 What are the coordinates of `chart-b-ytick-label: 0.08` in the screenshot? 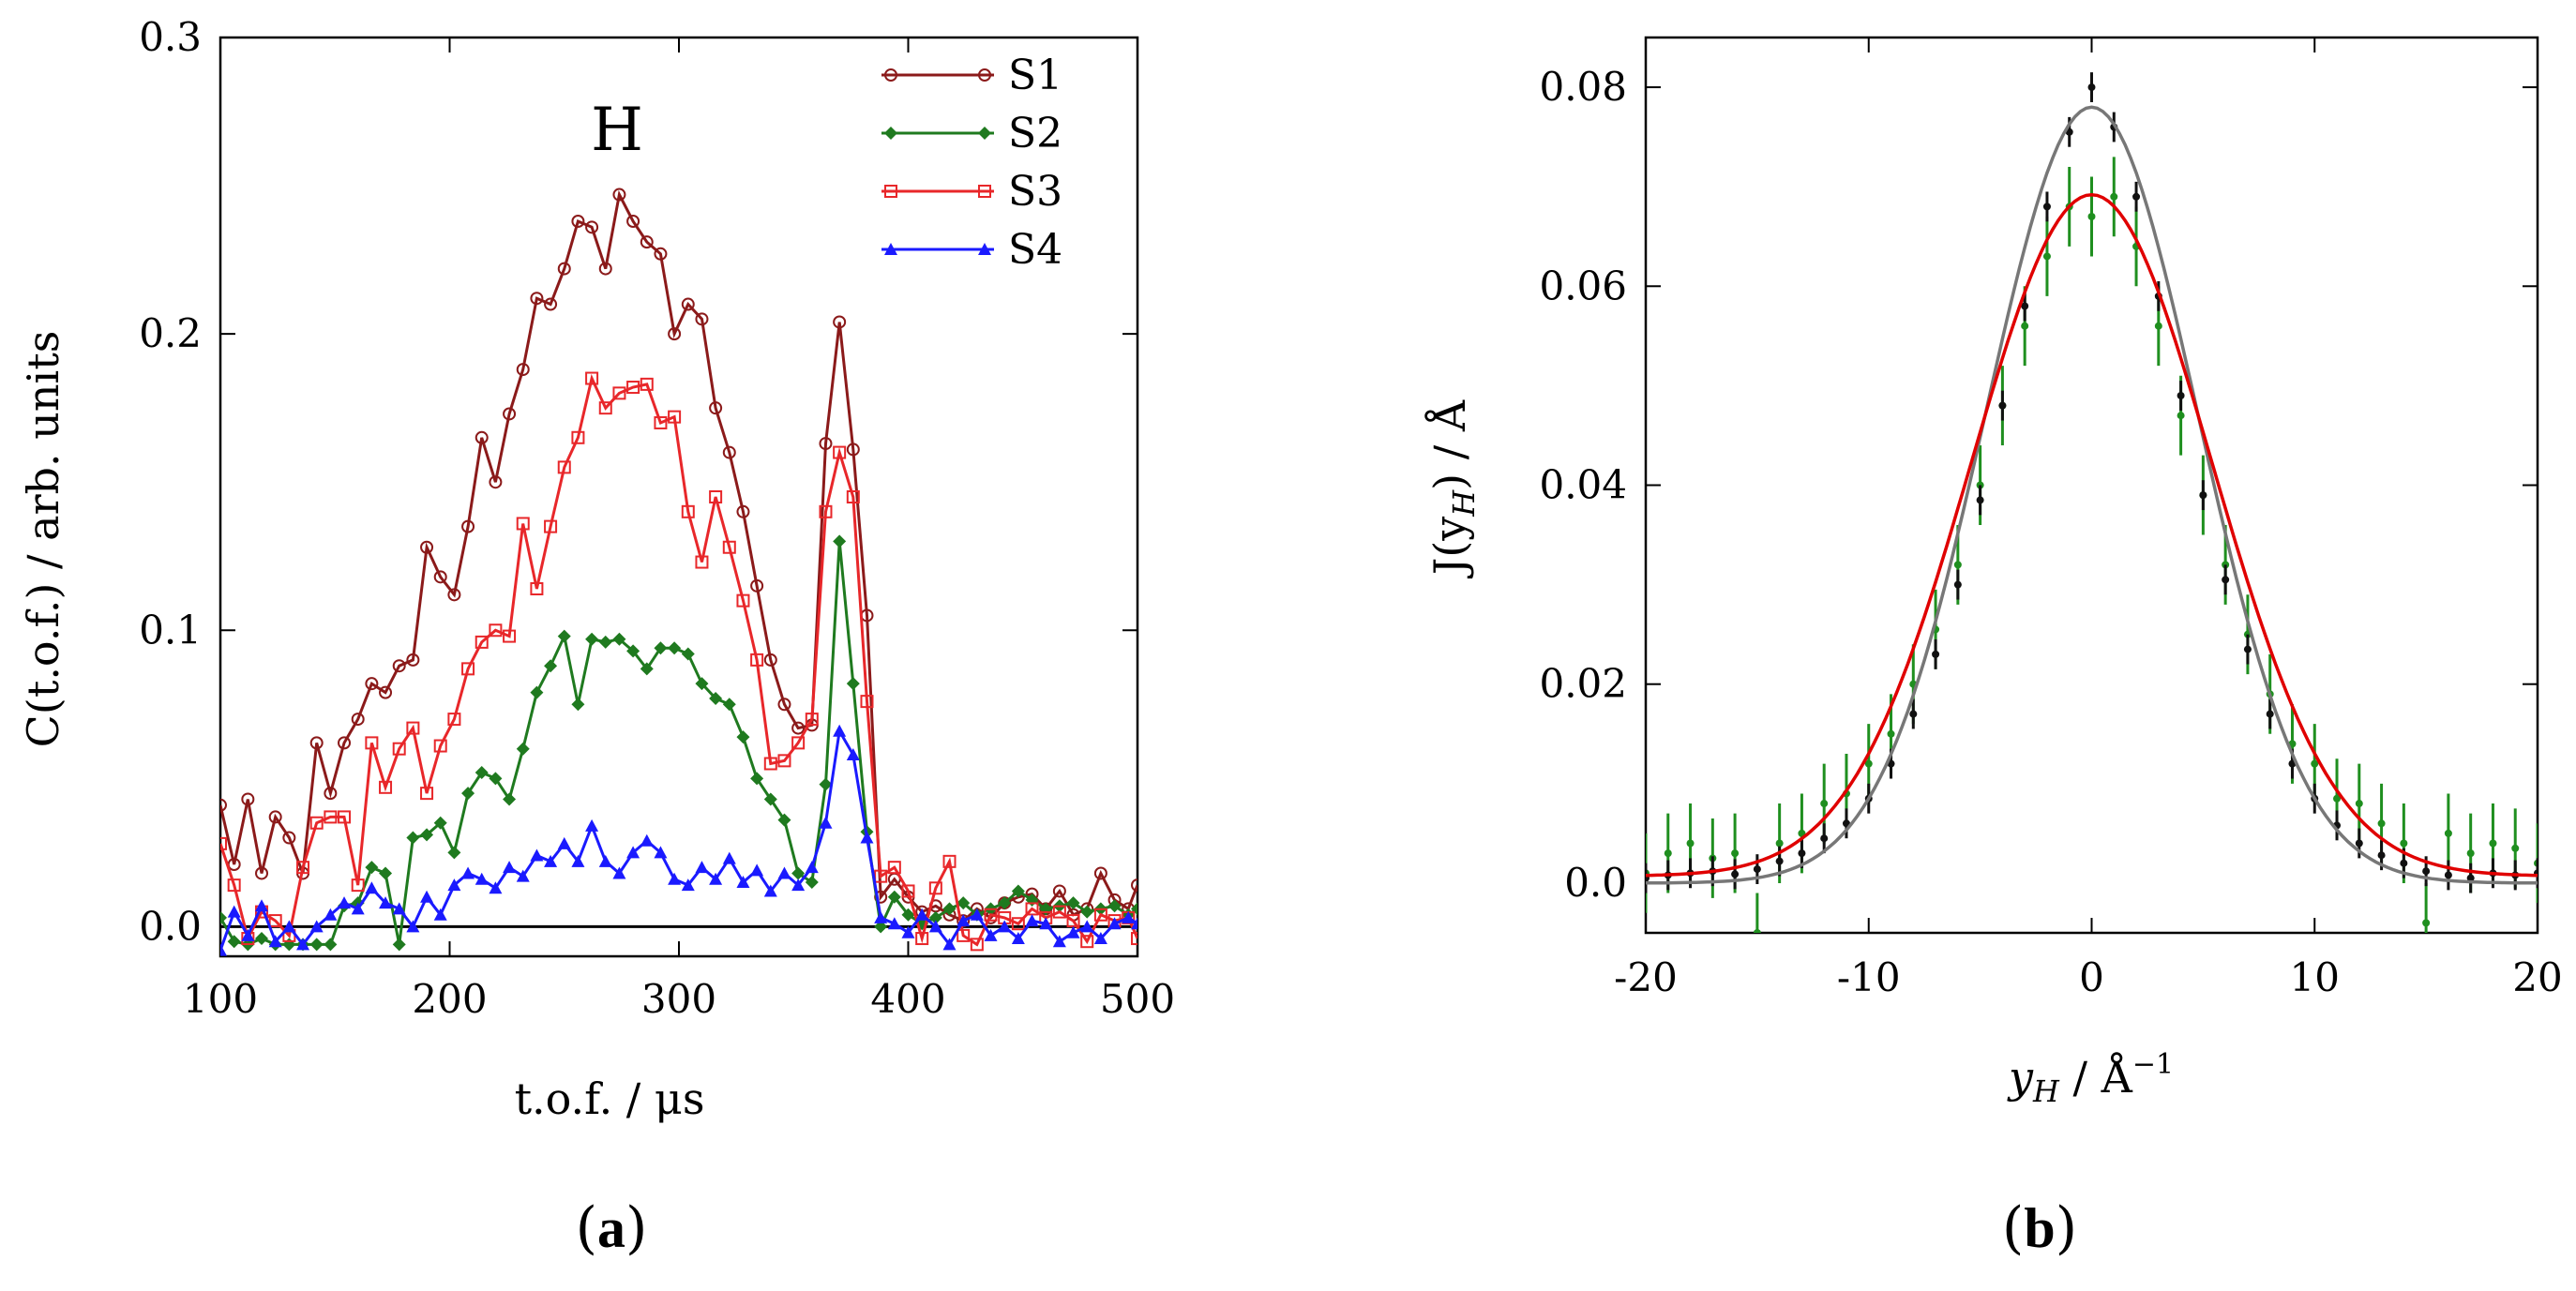 It's located at (1583, 87).